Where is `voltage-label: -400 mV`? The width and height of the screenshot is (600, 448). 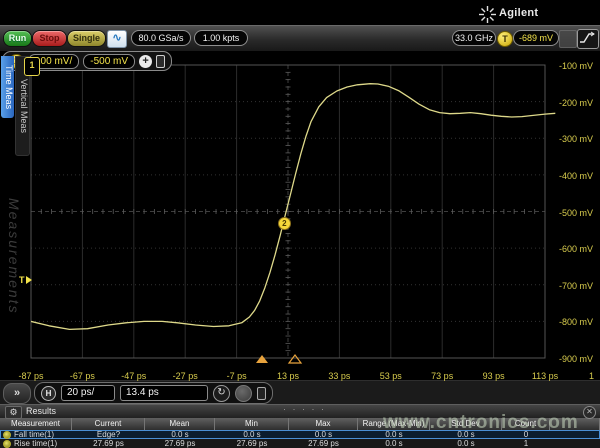 voltage-label: -400 mV is located at coordinates (576, 175).